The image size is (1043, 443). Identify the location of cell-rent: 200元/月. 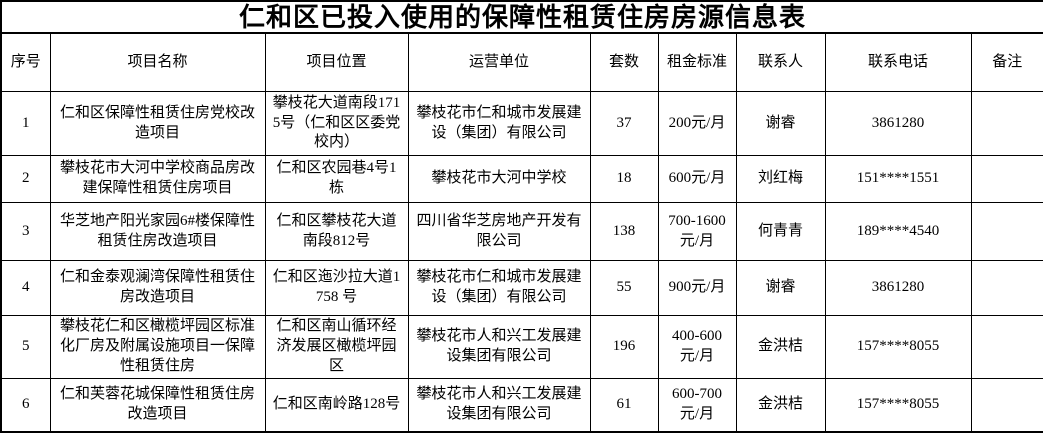
(697, 123).